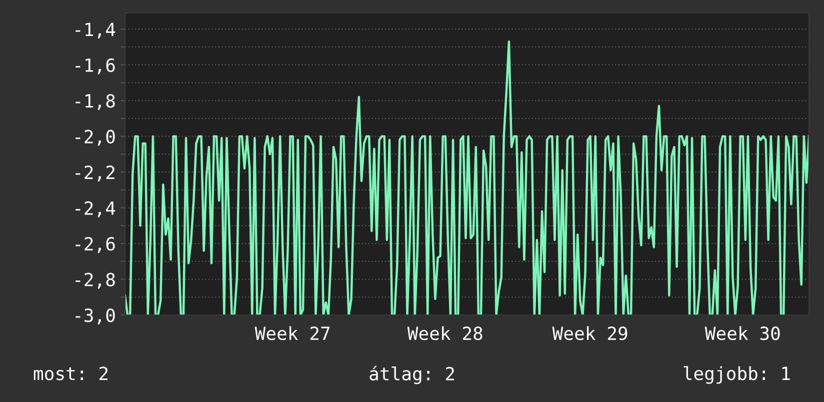 The image size is (824, 402). What do you see at coordinates (412, 375) in the screenshot?
I see `text: átlag: 2` at bounding box center [412, 375].